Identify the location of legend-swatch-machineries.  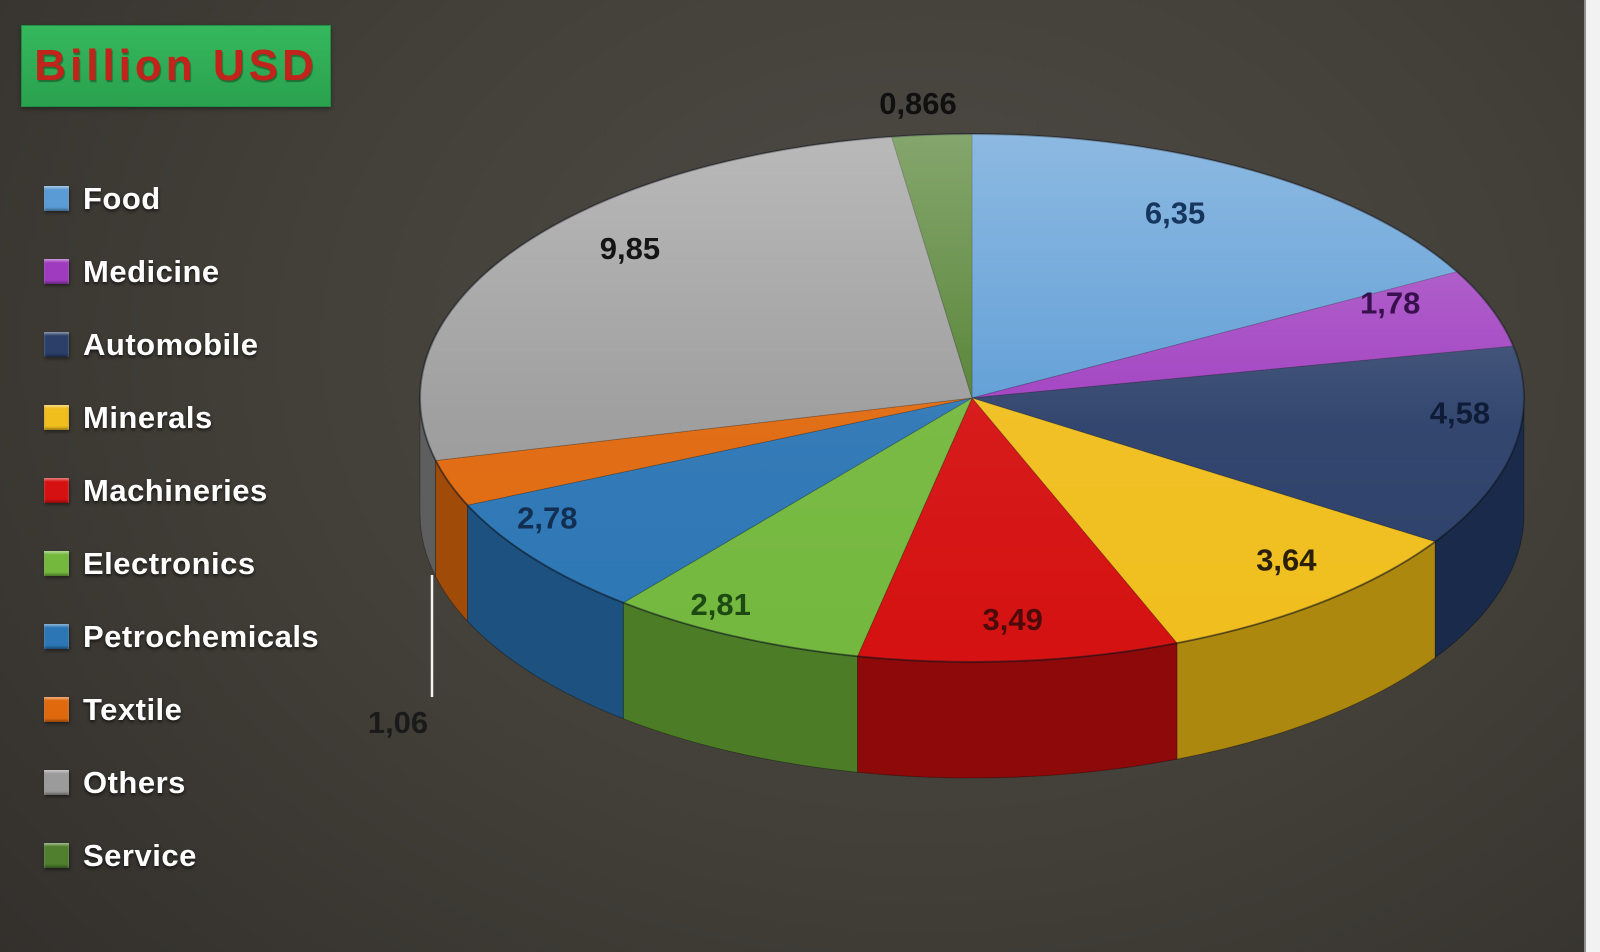
(56, 490).